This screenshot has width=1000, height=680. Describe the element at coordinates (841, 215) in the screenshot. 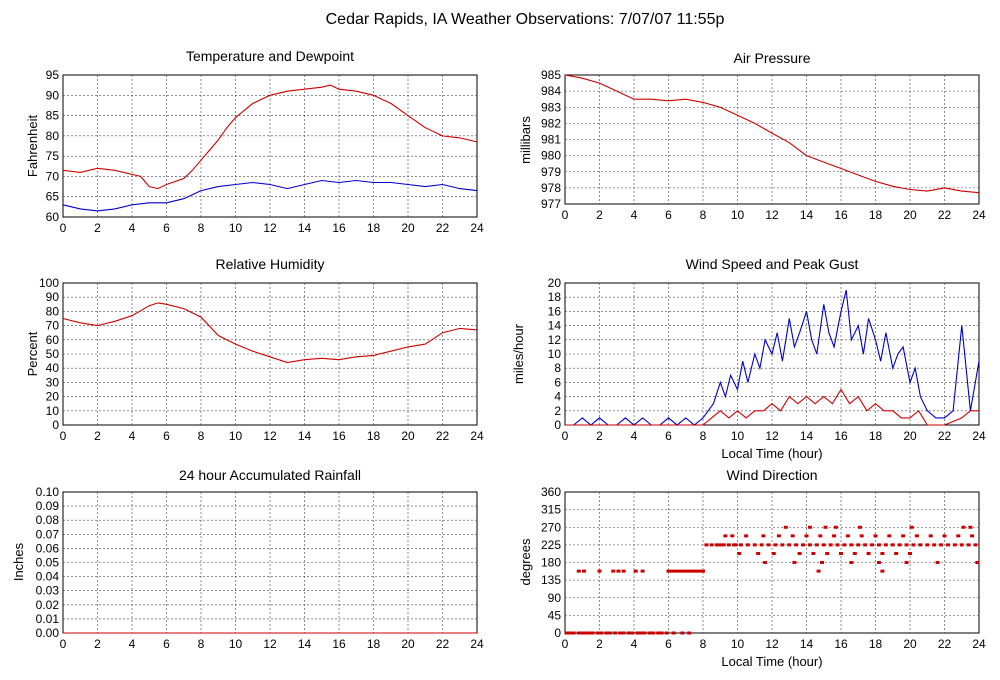

I see `pressure-xtick-label: 16` at that location.